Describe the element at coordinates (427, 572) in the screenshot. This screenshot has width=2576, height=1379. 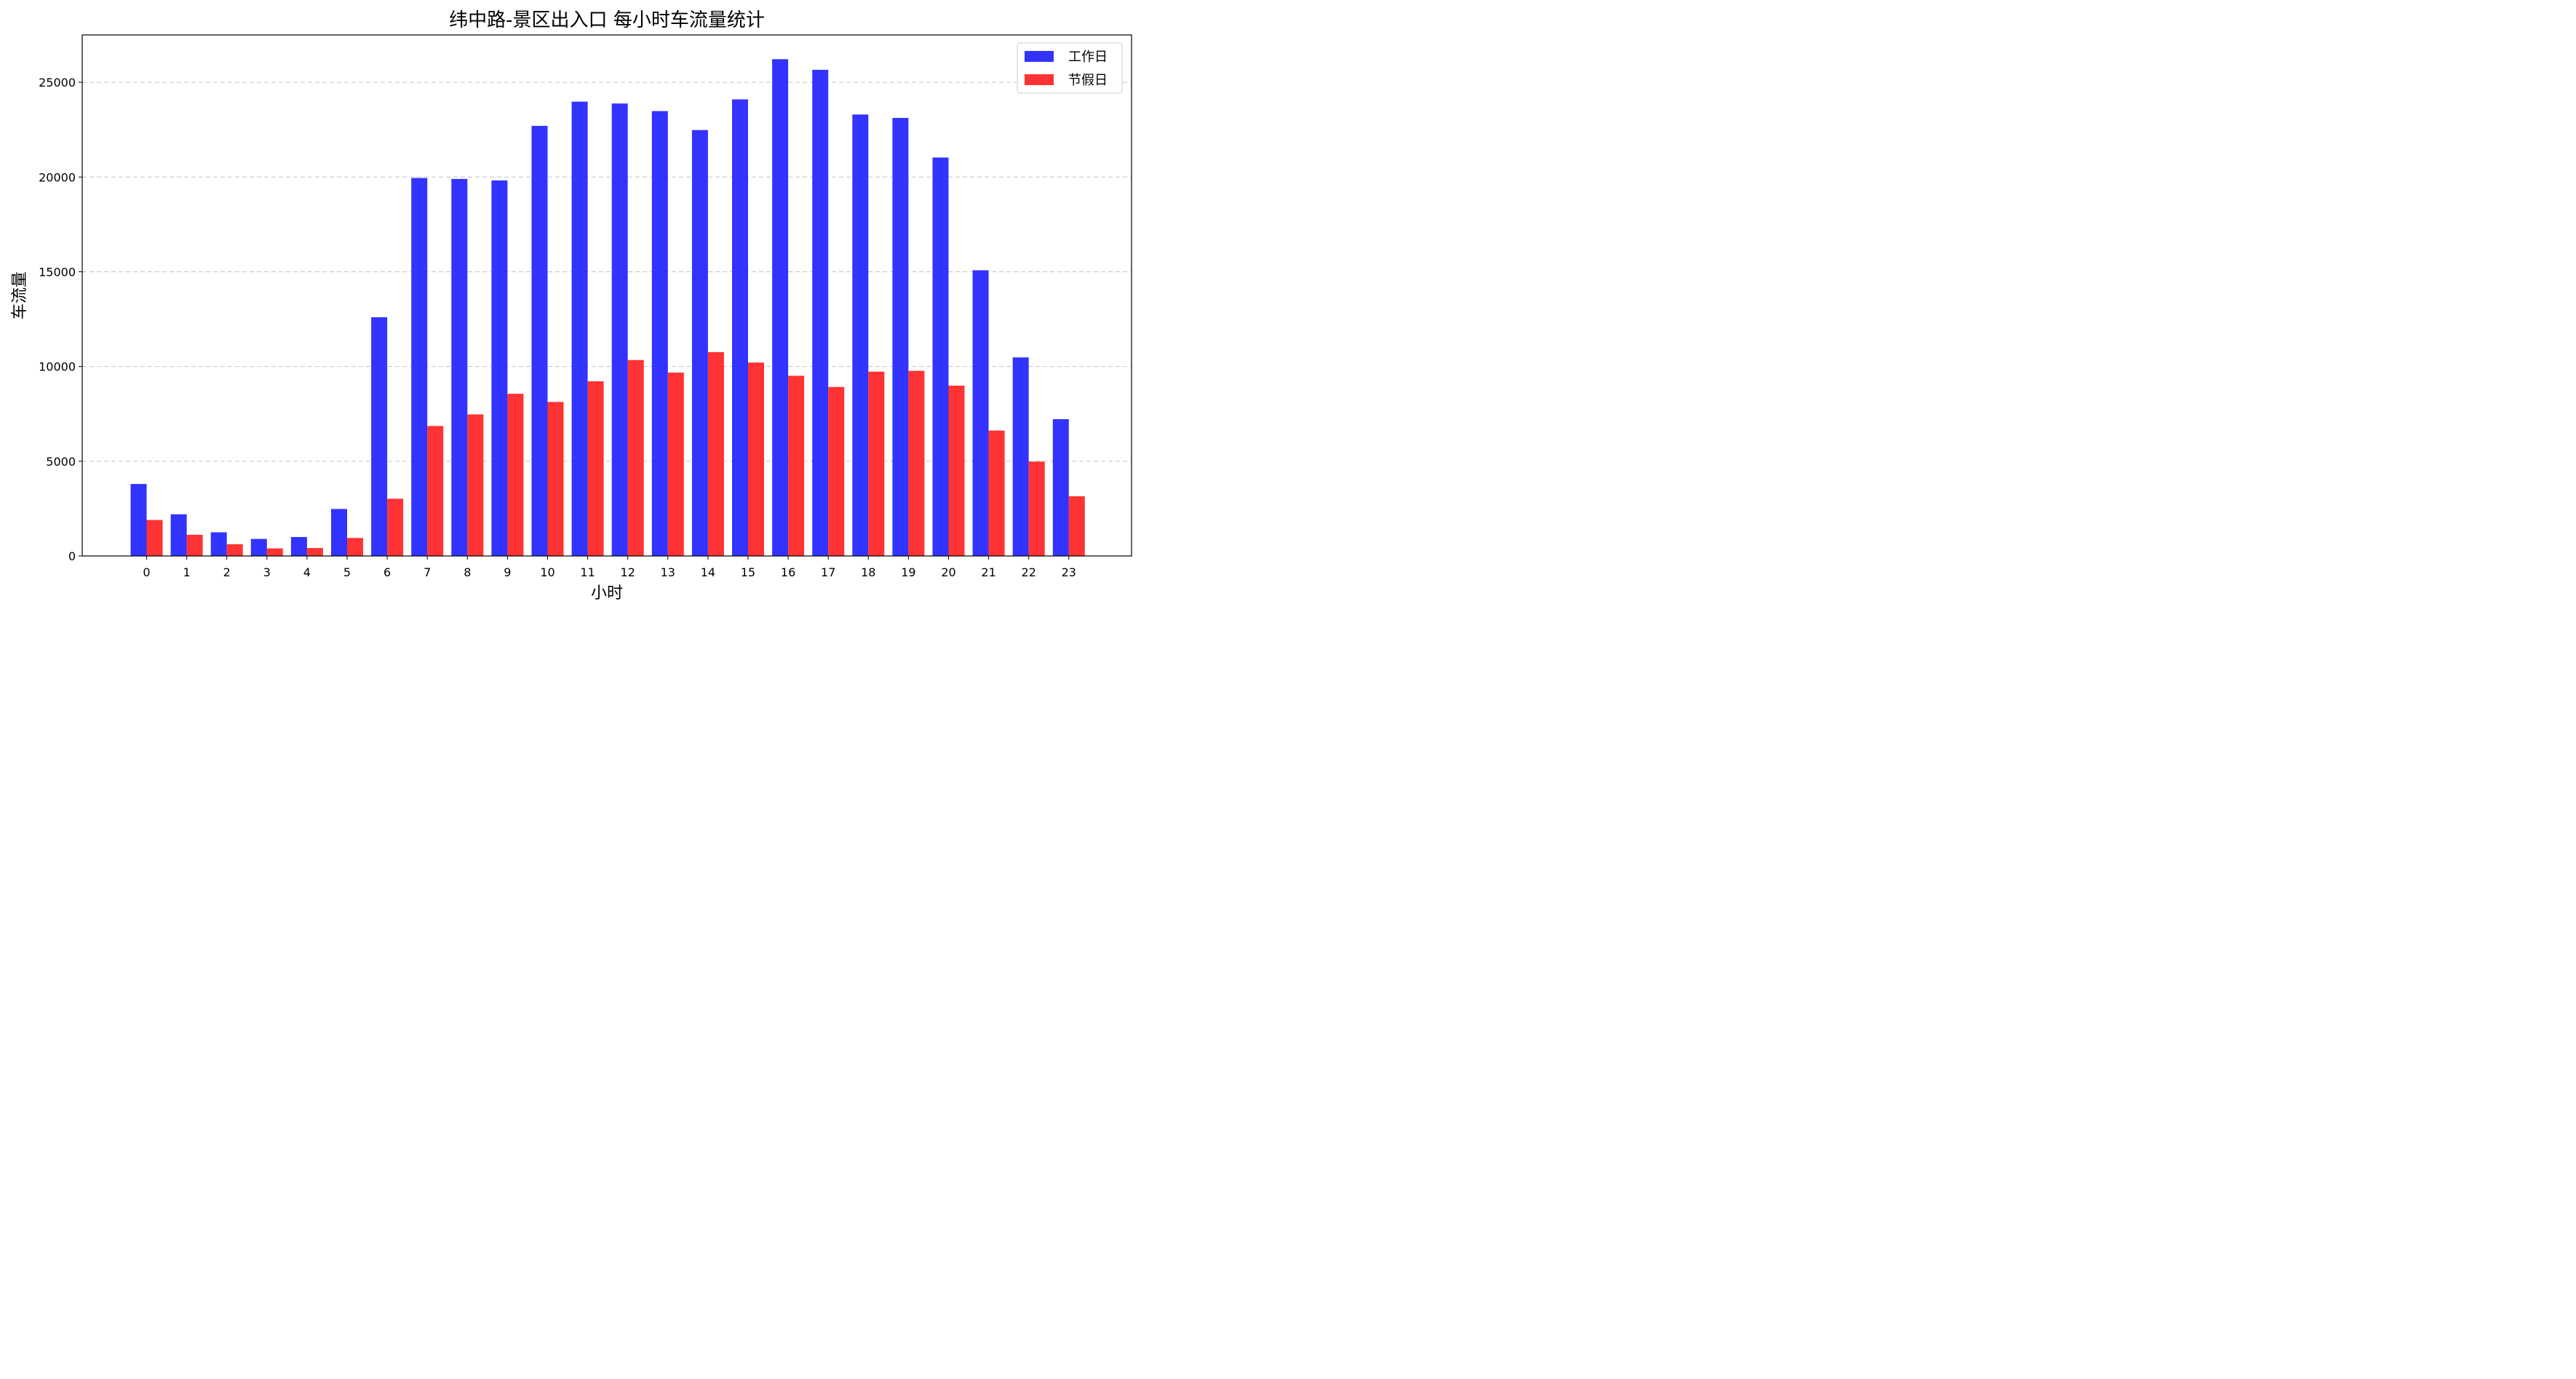
I see `x-tick-label: 7` at that location.